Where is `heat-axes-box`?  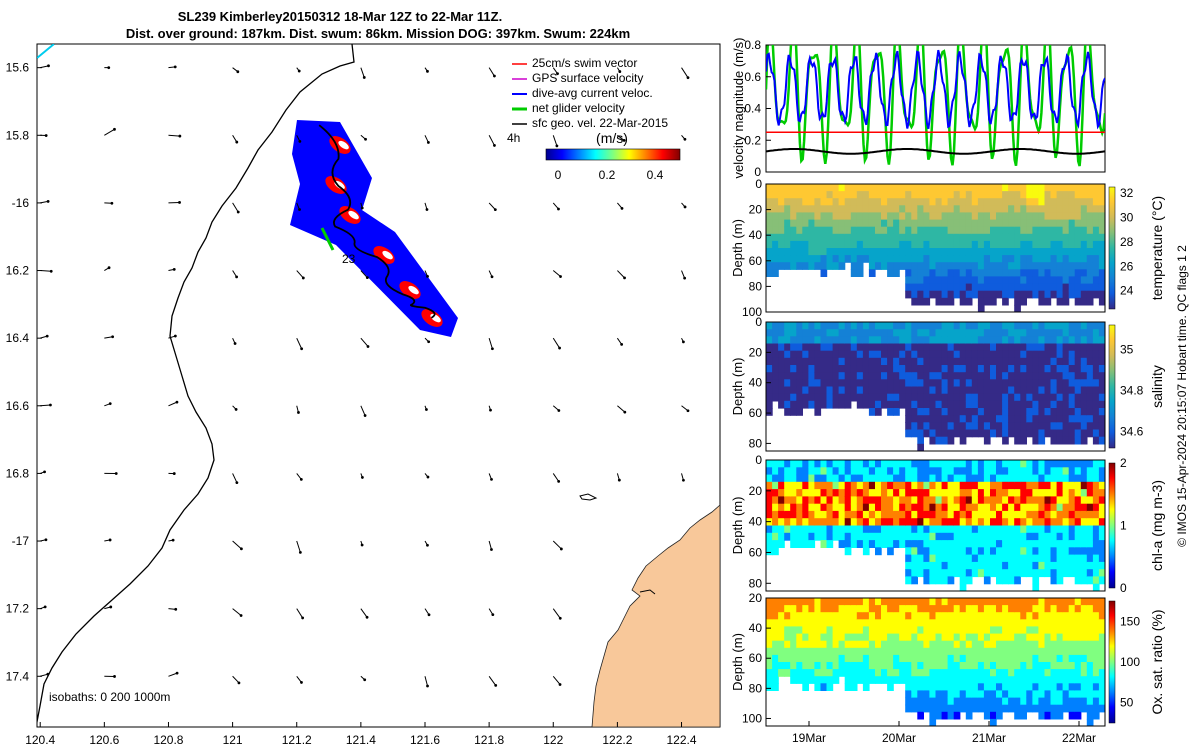 heat-axes-box is located at coordinates (935, 386).